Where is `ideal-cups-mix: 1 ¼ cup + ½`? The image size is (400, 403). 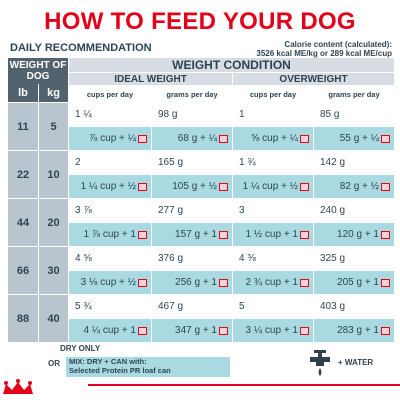
ideal-cups-mix: 1 ¼ cup + ½ is located at coordinates (110, 186).